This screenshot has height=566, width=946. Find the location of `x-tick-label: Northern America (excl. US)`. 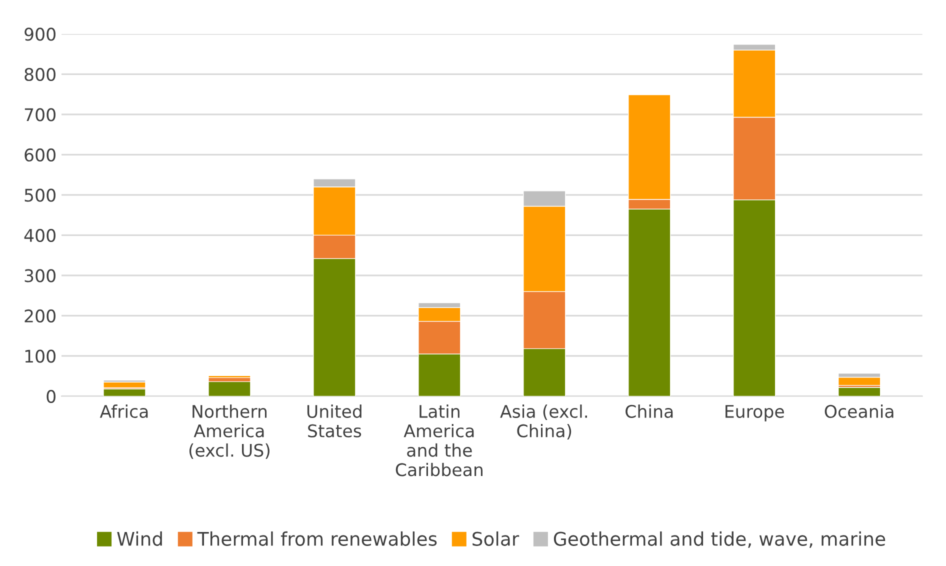

x-tick-label: Northern America (excl. US) is located at coordinates (229, 431).